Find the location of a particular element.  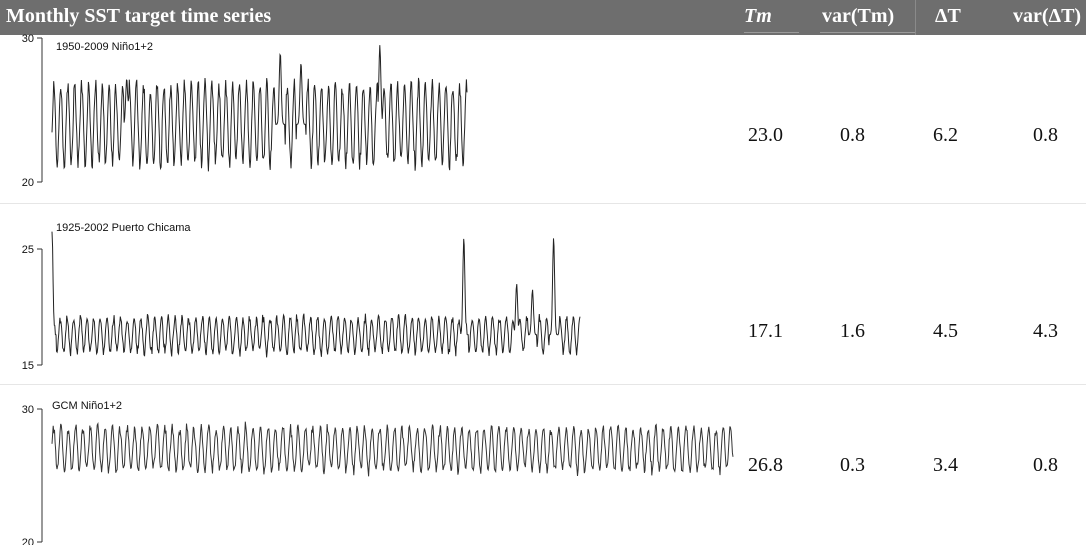

series-title: 1950-2009 Niño1+2 is located at coordinates (104, 47).